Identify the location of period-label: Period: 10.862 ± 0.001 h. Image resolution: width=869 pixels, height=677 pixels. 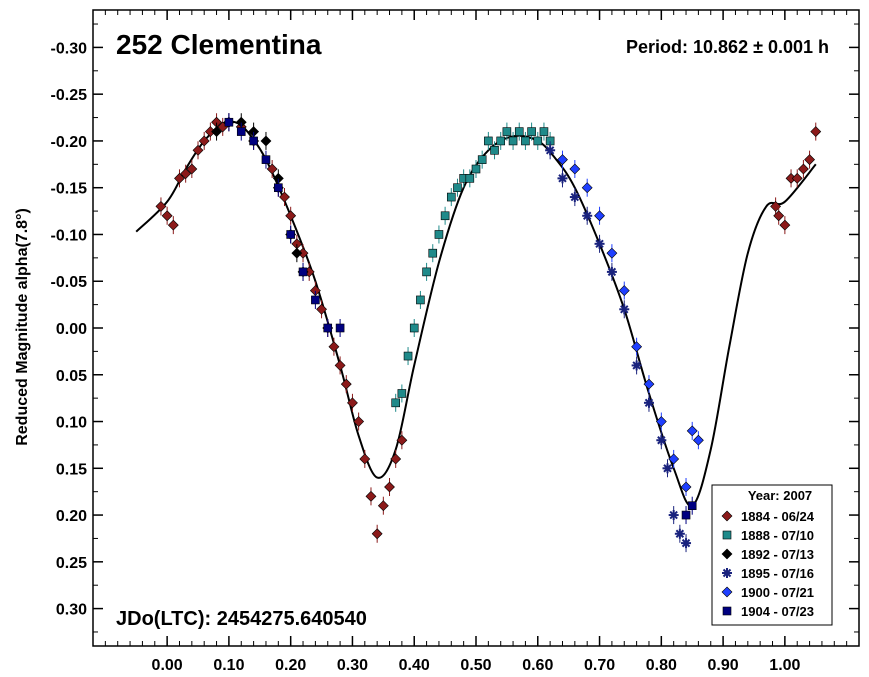
(727, 47).